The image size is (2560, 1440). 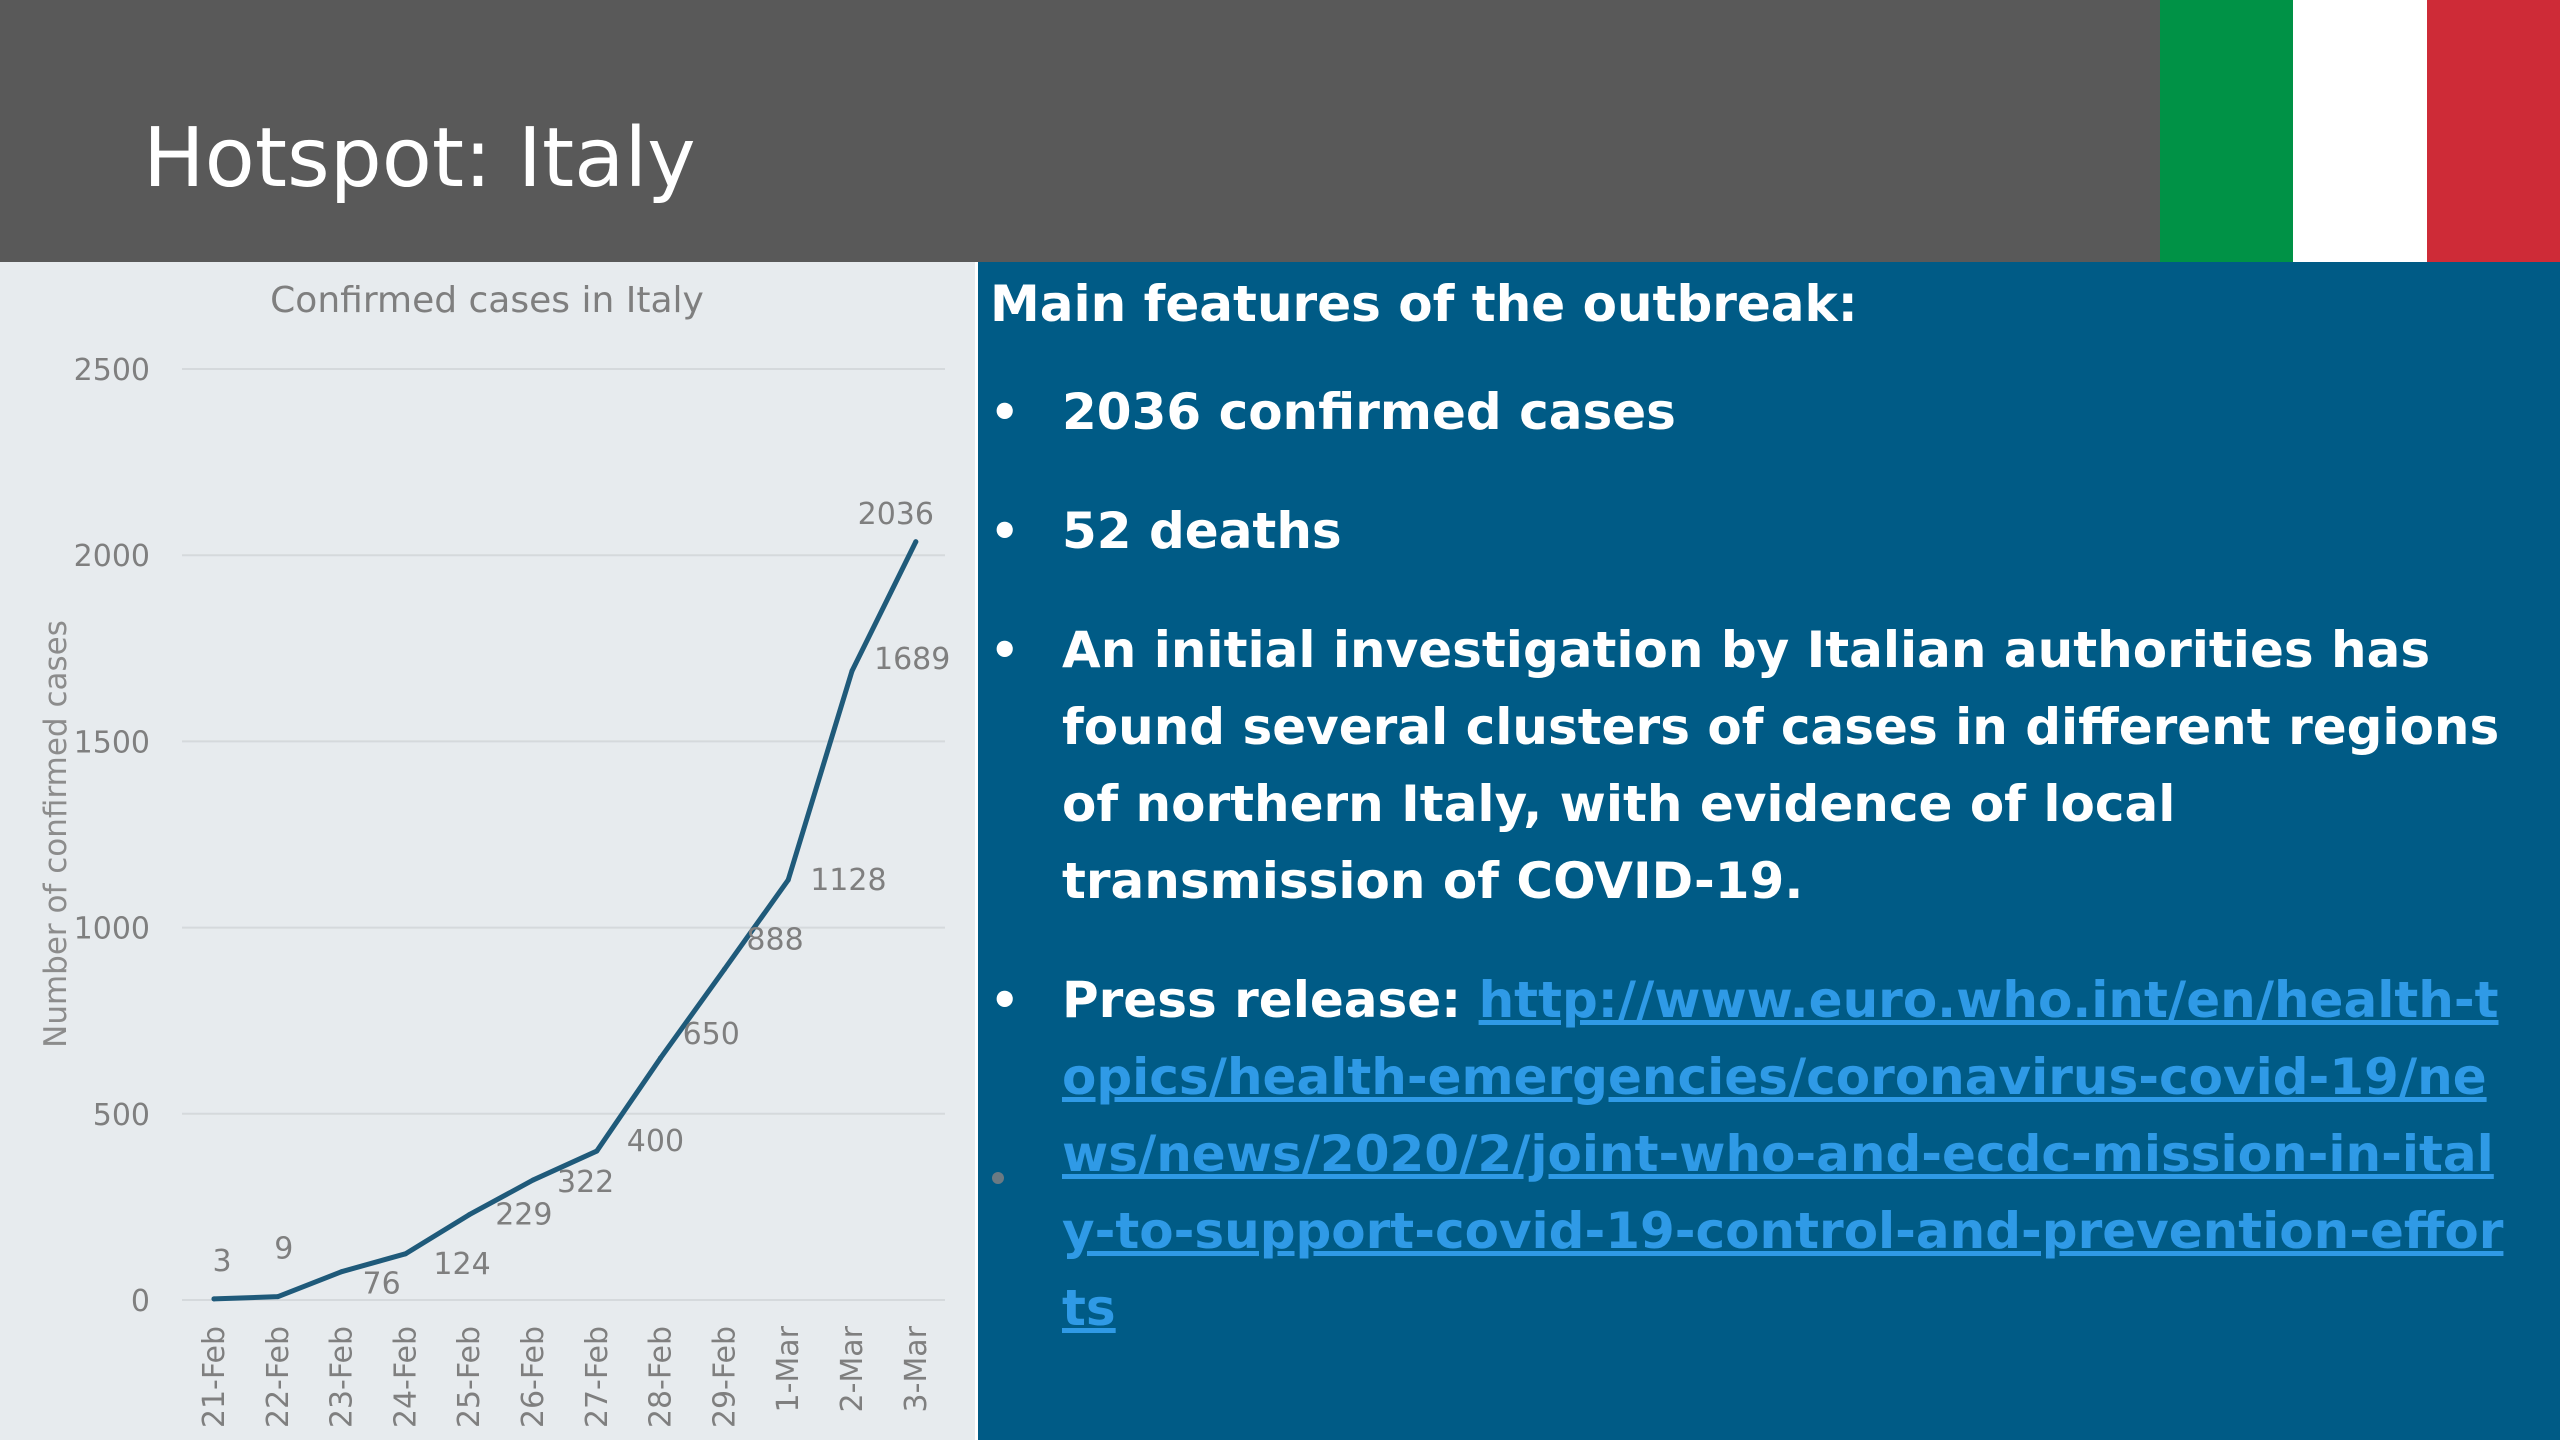 What do you see at coordinates (711, 1034) in the screenshot?
I see `data-label: 650` at bounding box center [711, 1034].